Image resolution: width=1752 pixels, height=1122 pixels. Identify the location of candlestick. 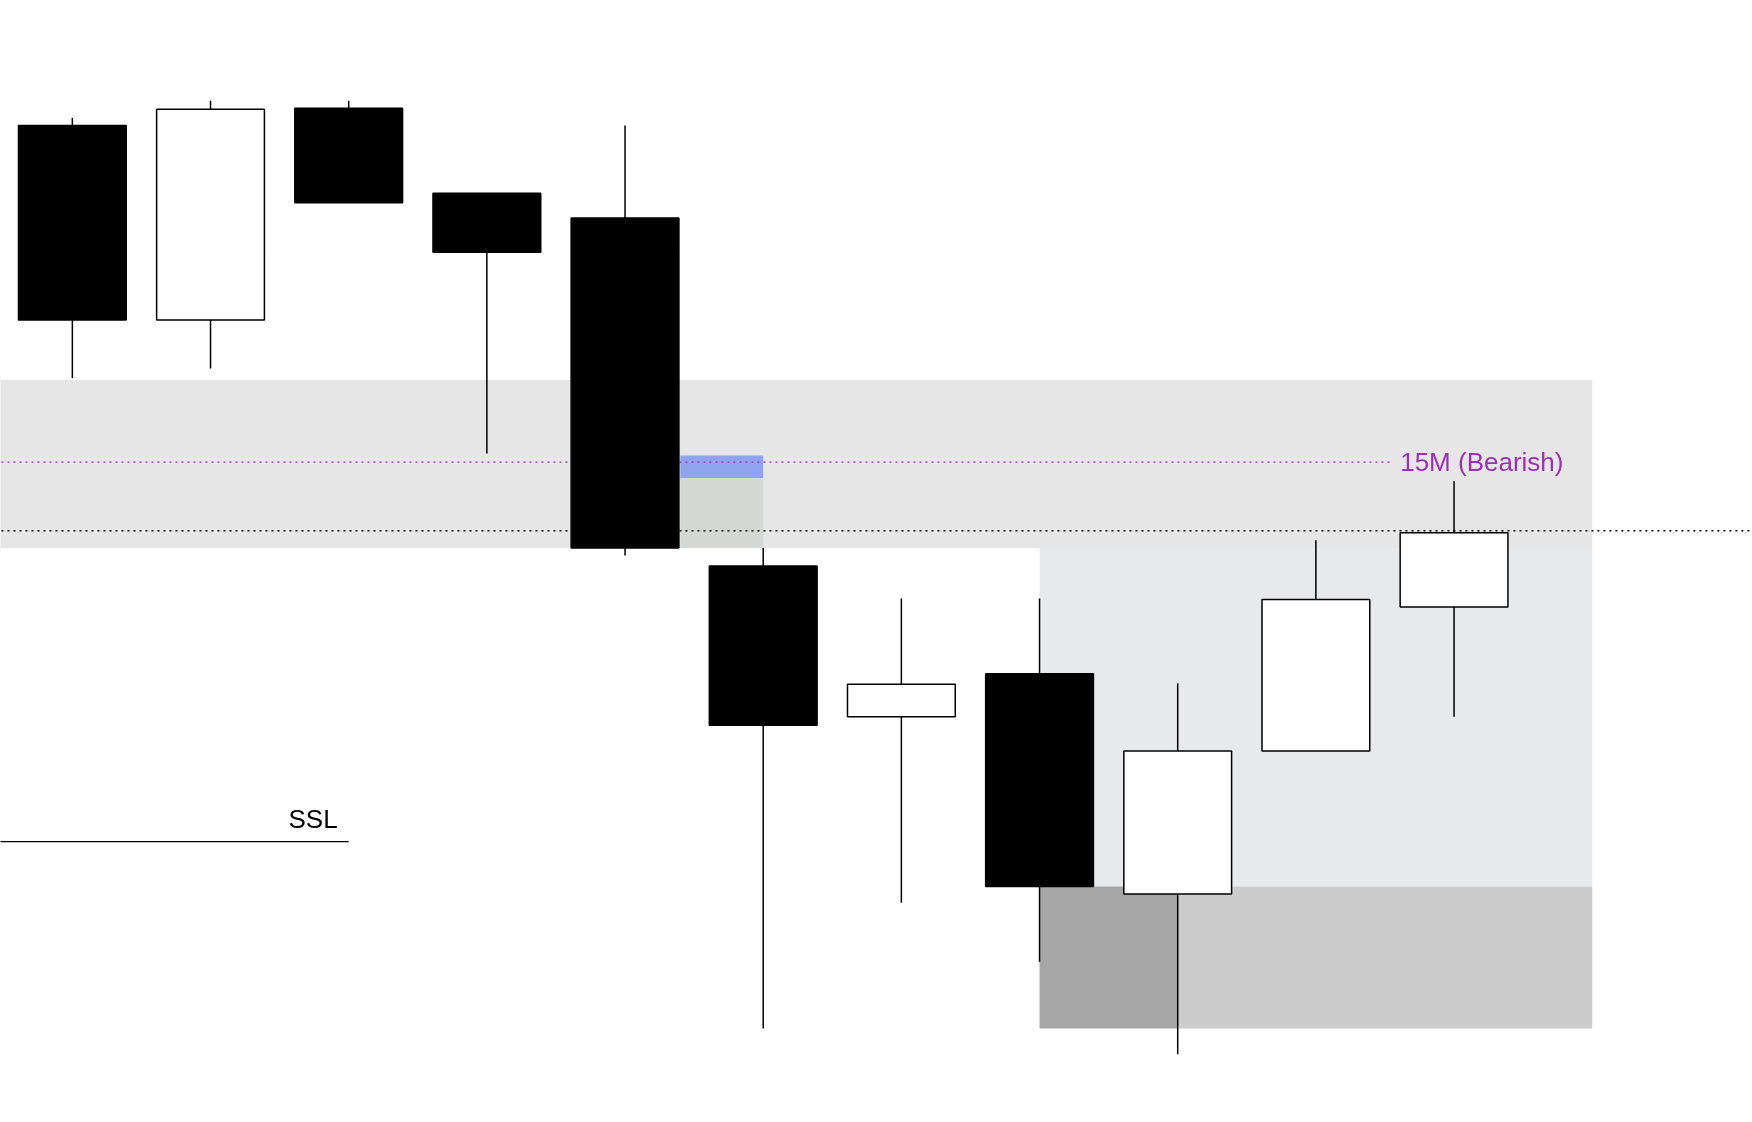
(901, 750).